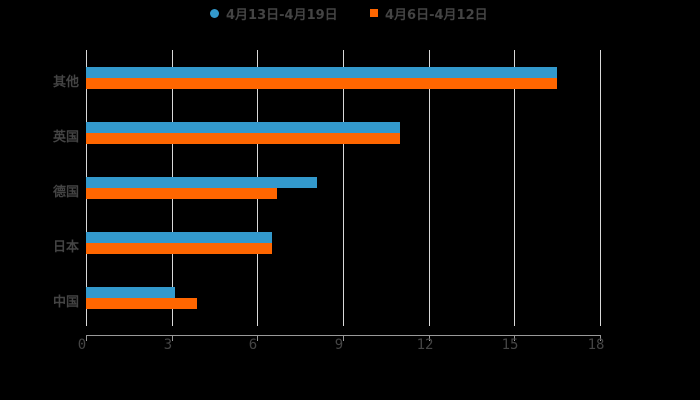  Describe the element at coordinates (65, 192) in the screenshot. I see `y-axis-category-label: 德国` at that location.